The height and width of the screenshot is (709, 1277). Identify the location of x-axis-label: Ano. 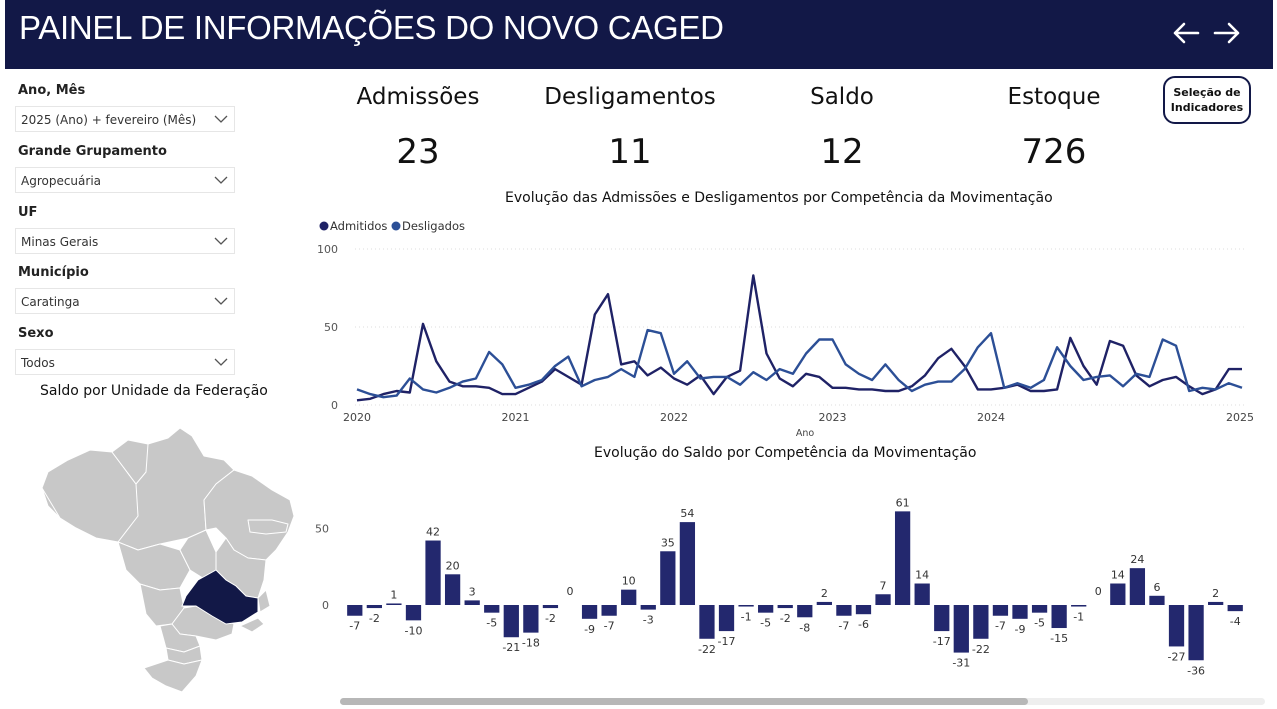
(805, 433).